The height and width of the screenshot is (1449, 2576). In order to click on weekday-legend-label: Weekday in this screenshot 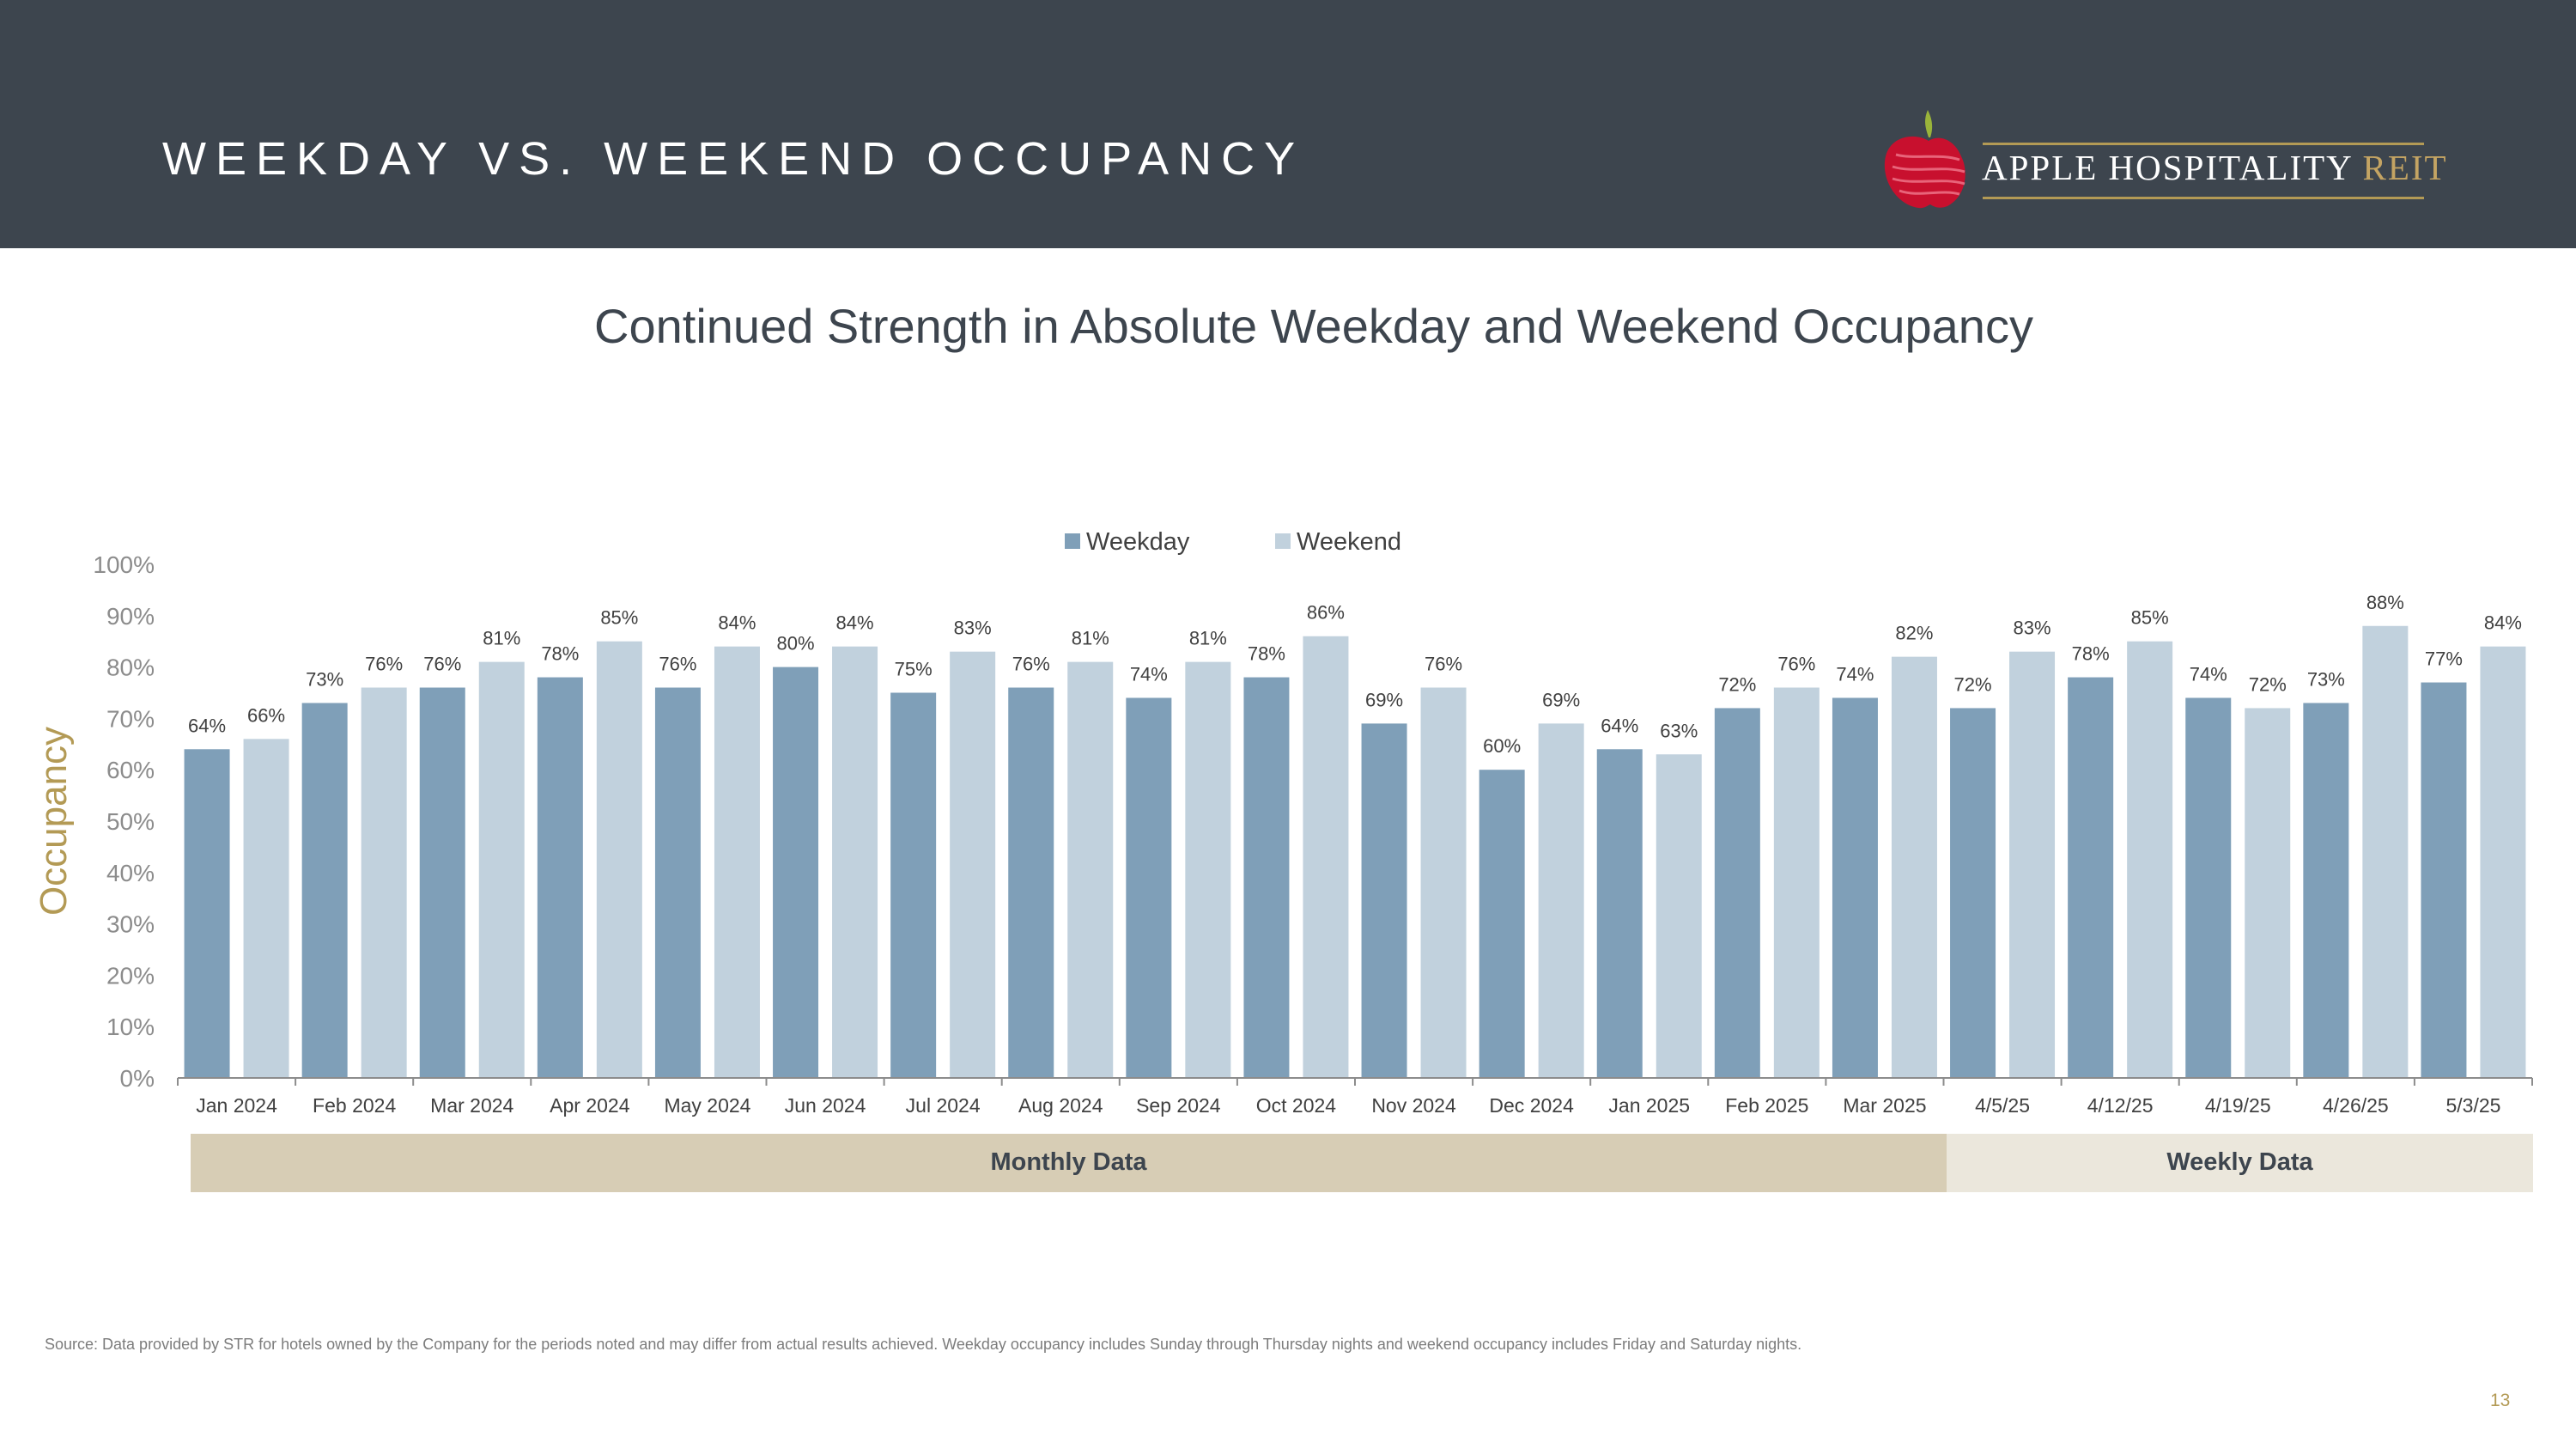, I will do `click(1138, 542)`.